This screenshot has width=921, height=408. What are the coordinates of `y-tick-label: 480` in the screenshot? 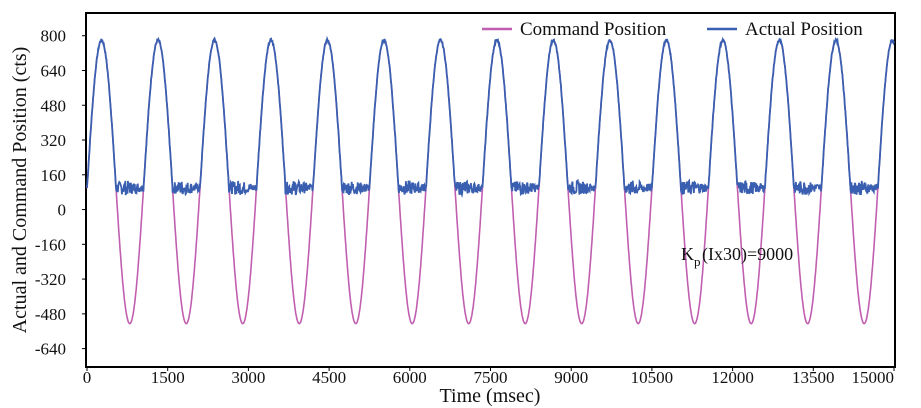 It's located at (54, 105).